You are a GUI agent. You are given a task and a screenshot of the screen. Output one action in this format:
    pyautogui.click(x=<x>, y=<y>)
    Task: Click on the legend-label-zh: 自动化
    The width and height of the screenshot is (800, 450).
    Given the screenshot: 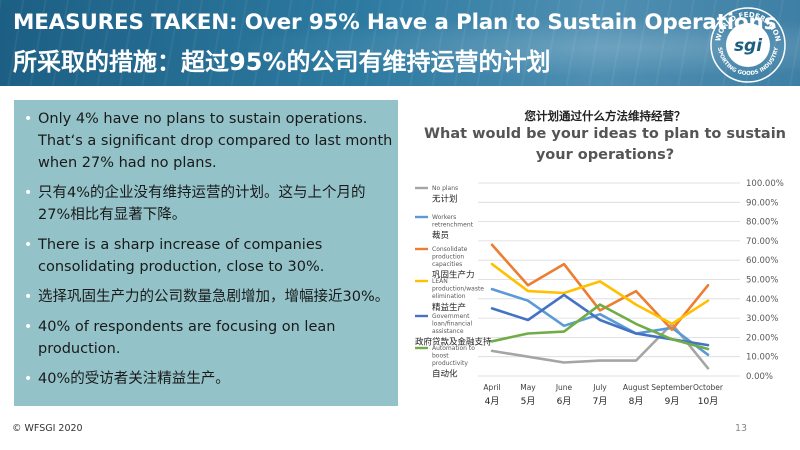 What is the action you would take?
    pyautogui.click(x=445, y=374)
    